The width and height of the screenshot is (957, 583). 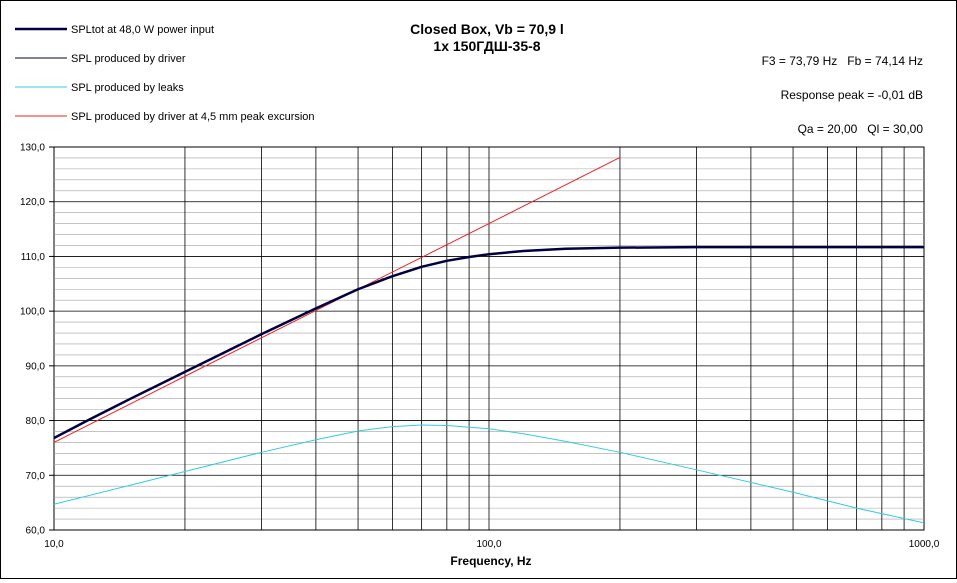 I want to click on x-tick-label: 1000,0, so click(x=924, y=544).